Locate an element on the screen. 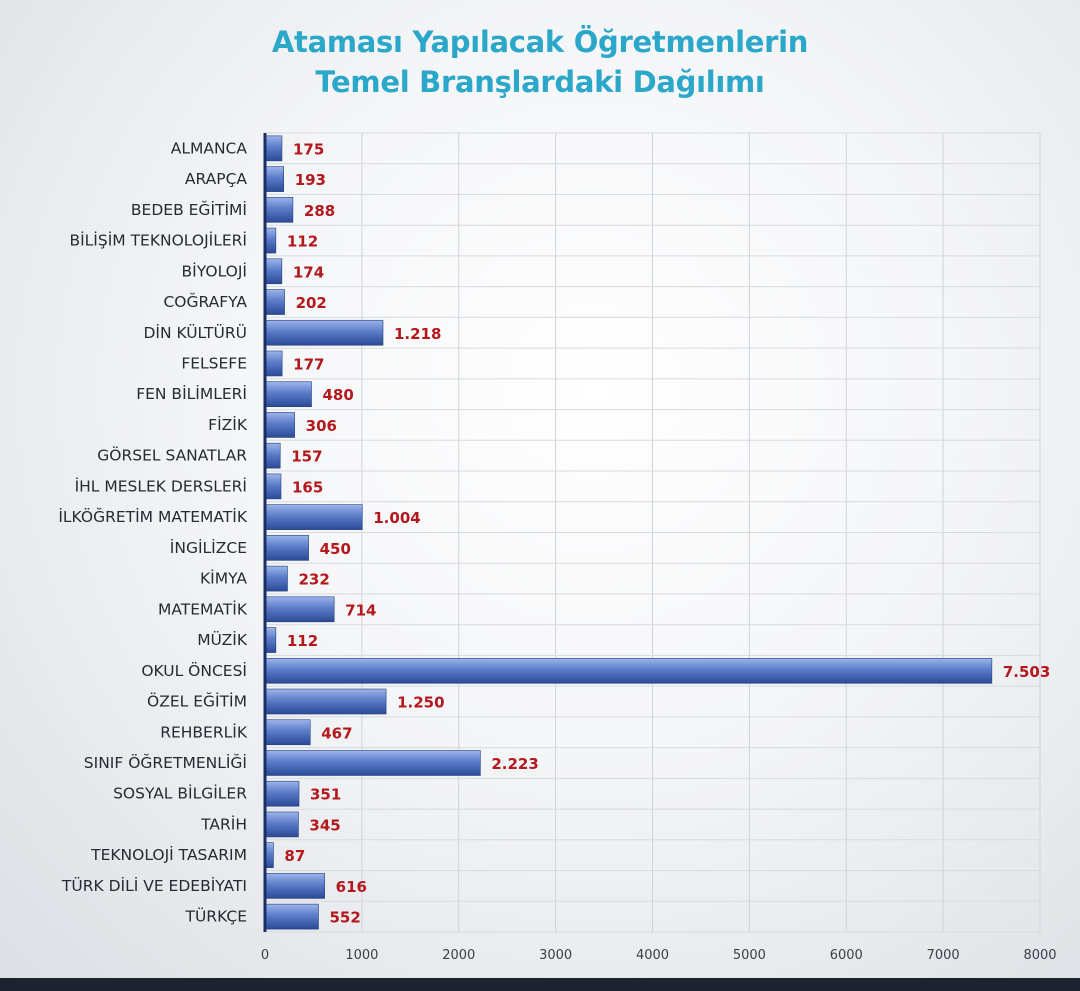  category-label: MATEMATİK is located at coordinates (203, 608).